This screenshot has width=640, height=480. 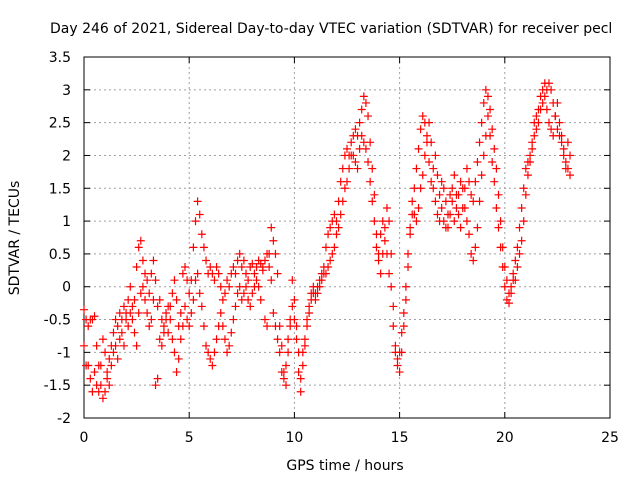 I want to click on y-tick-label: 3, so click(x=66, y=91).